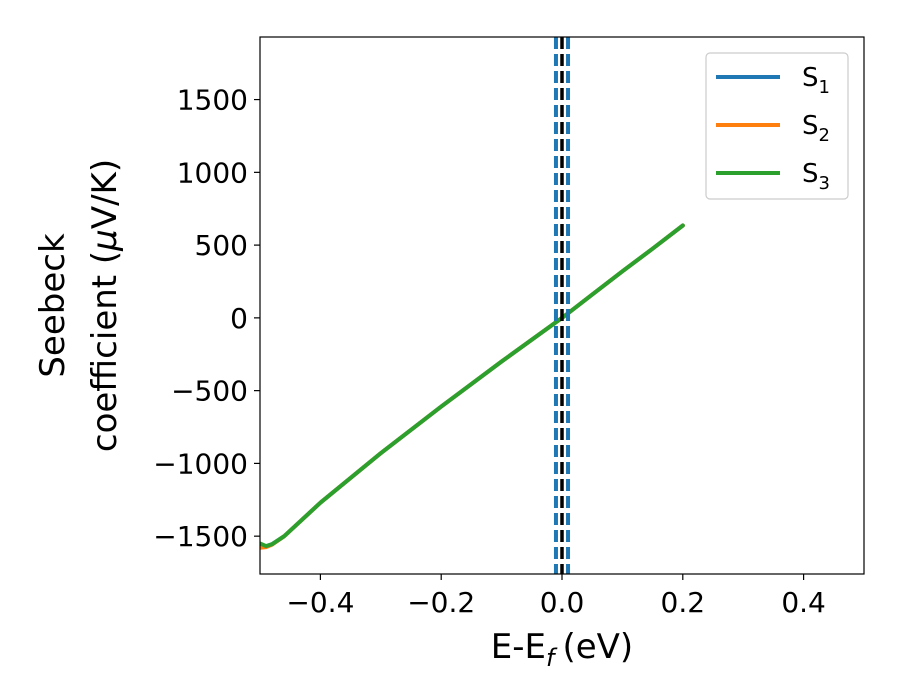 This screenshot has width=900, height=700. Describe the element at coordinates (200, 536) in the screenshot. I see `y-tick-label: −1500` at that location.